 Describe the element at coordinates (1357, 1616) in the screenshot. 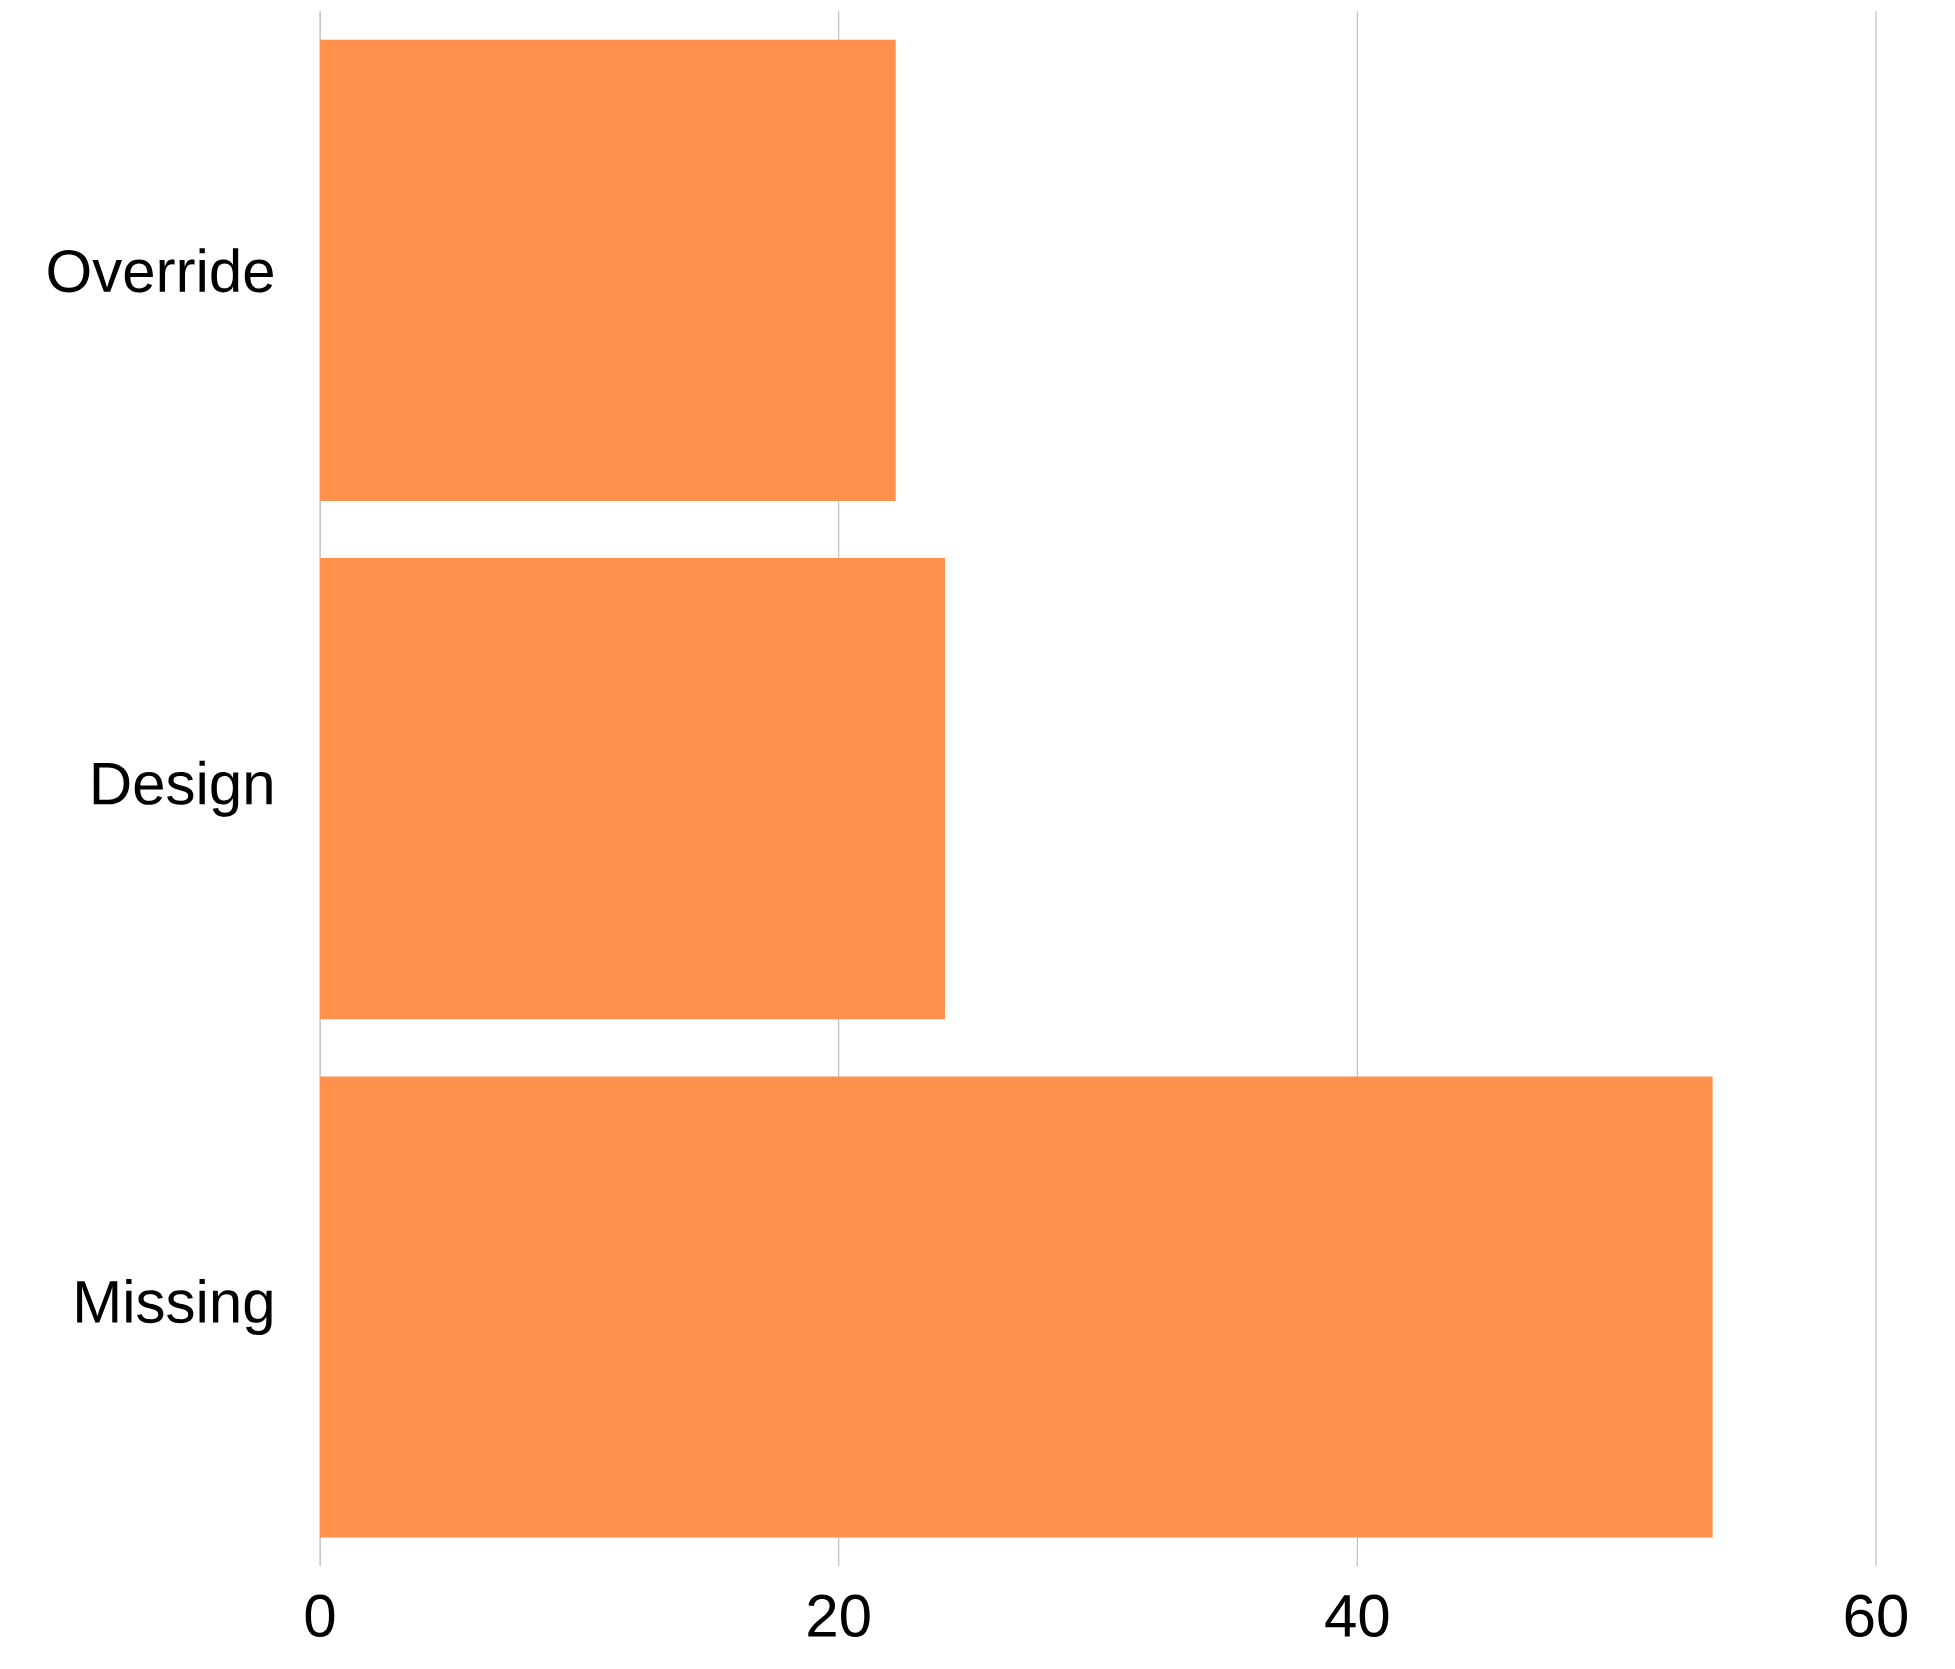

I see `x-tick-label: 40` at that location.